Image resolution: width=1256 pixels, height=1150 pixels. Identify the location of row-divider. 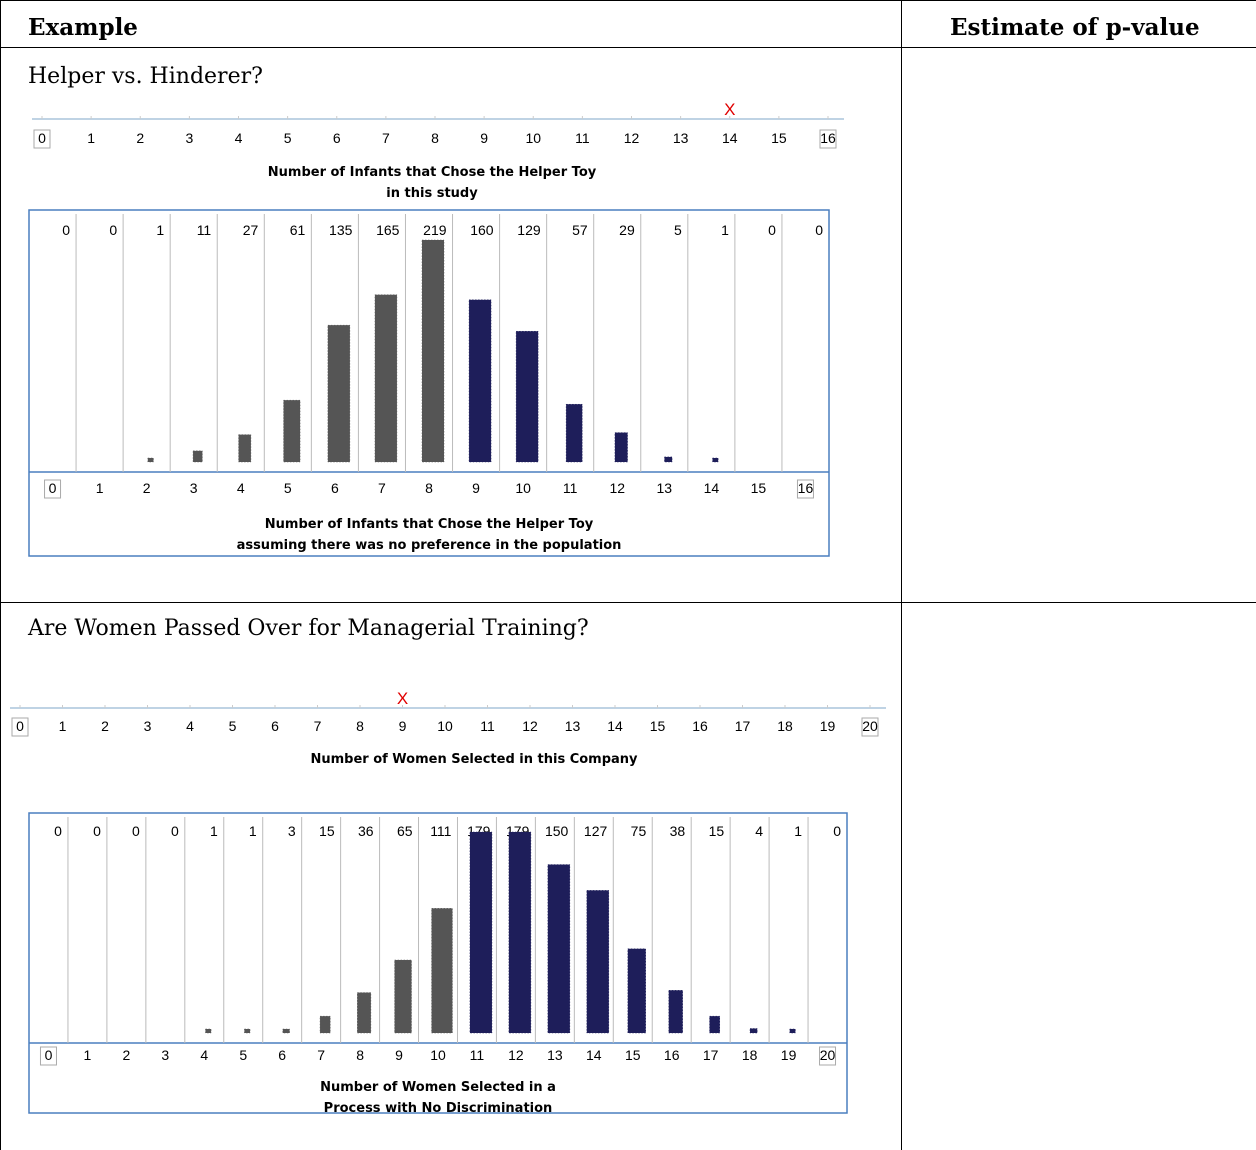
(628, 602).